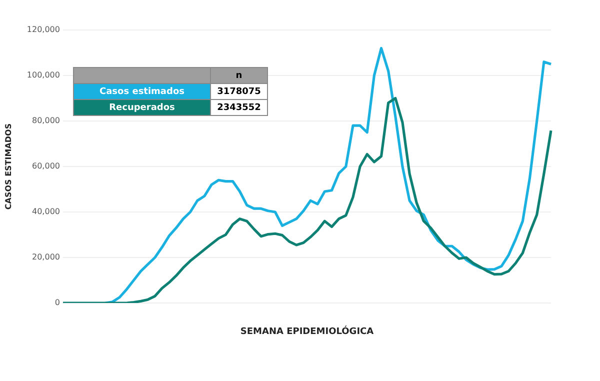 This screenshot has height=381, width=600. I want to click on y-tick-label: 0, so click(57, 303).